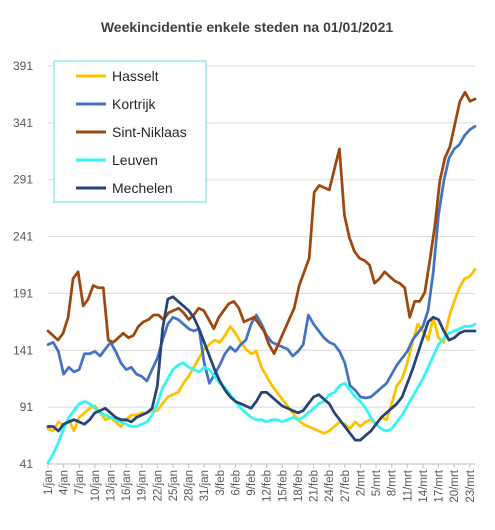 The image size is (495, 530). I want to click on x-tick-label: 14/mrt, so click(424, 485).